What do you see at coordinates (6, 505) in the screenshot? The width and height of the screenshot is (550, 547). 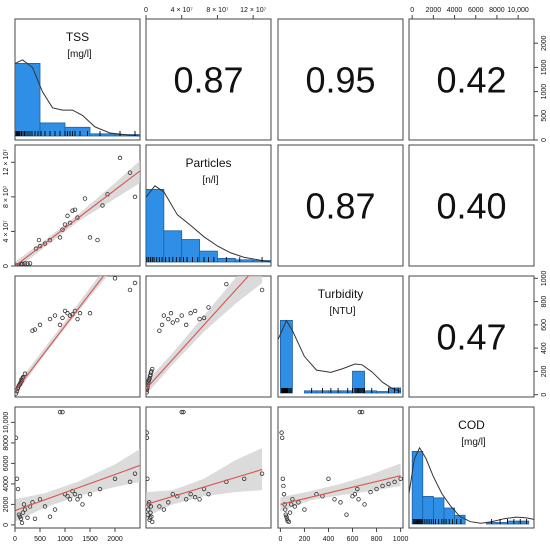 I see `y-tick-label: 2000` at bounding box center [6, 505].